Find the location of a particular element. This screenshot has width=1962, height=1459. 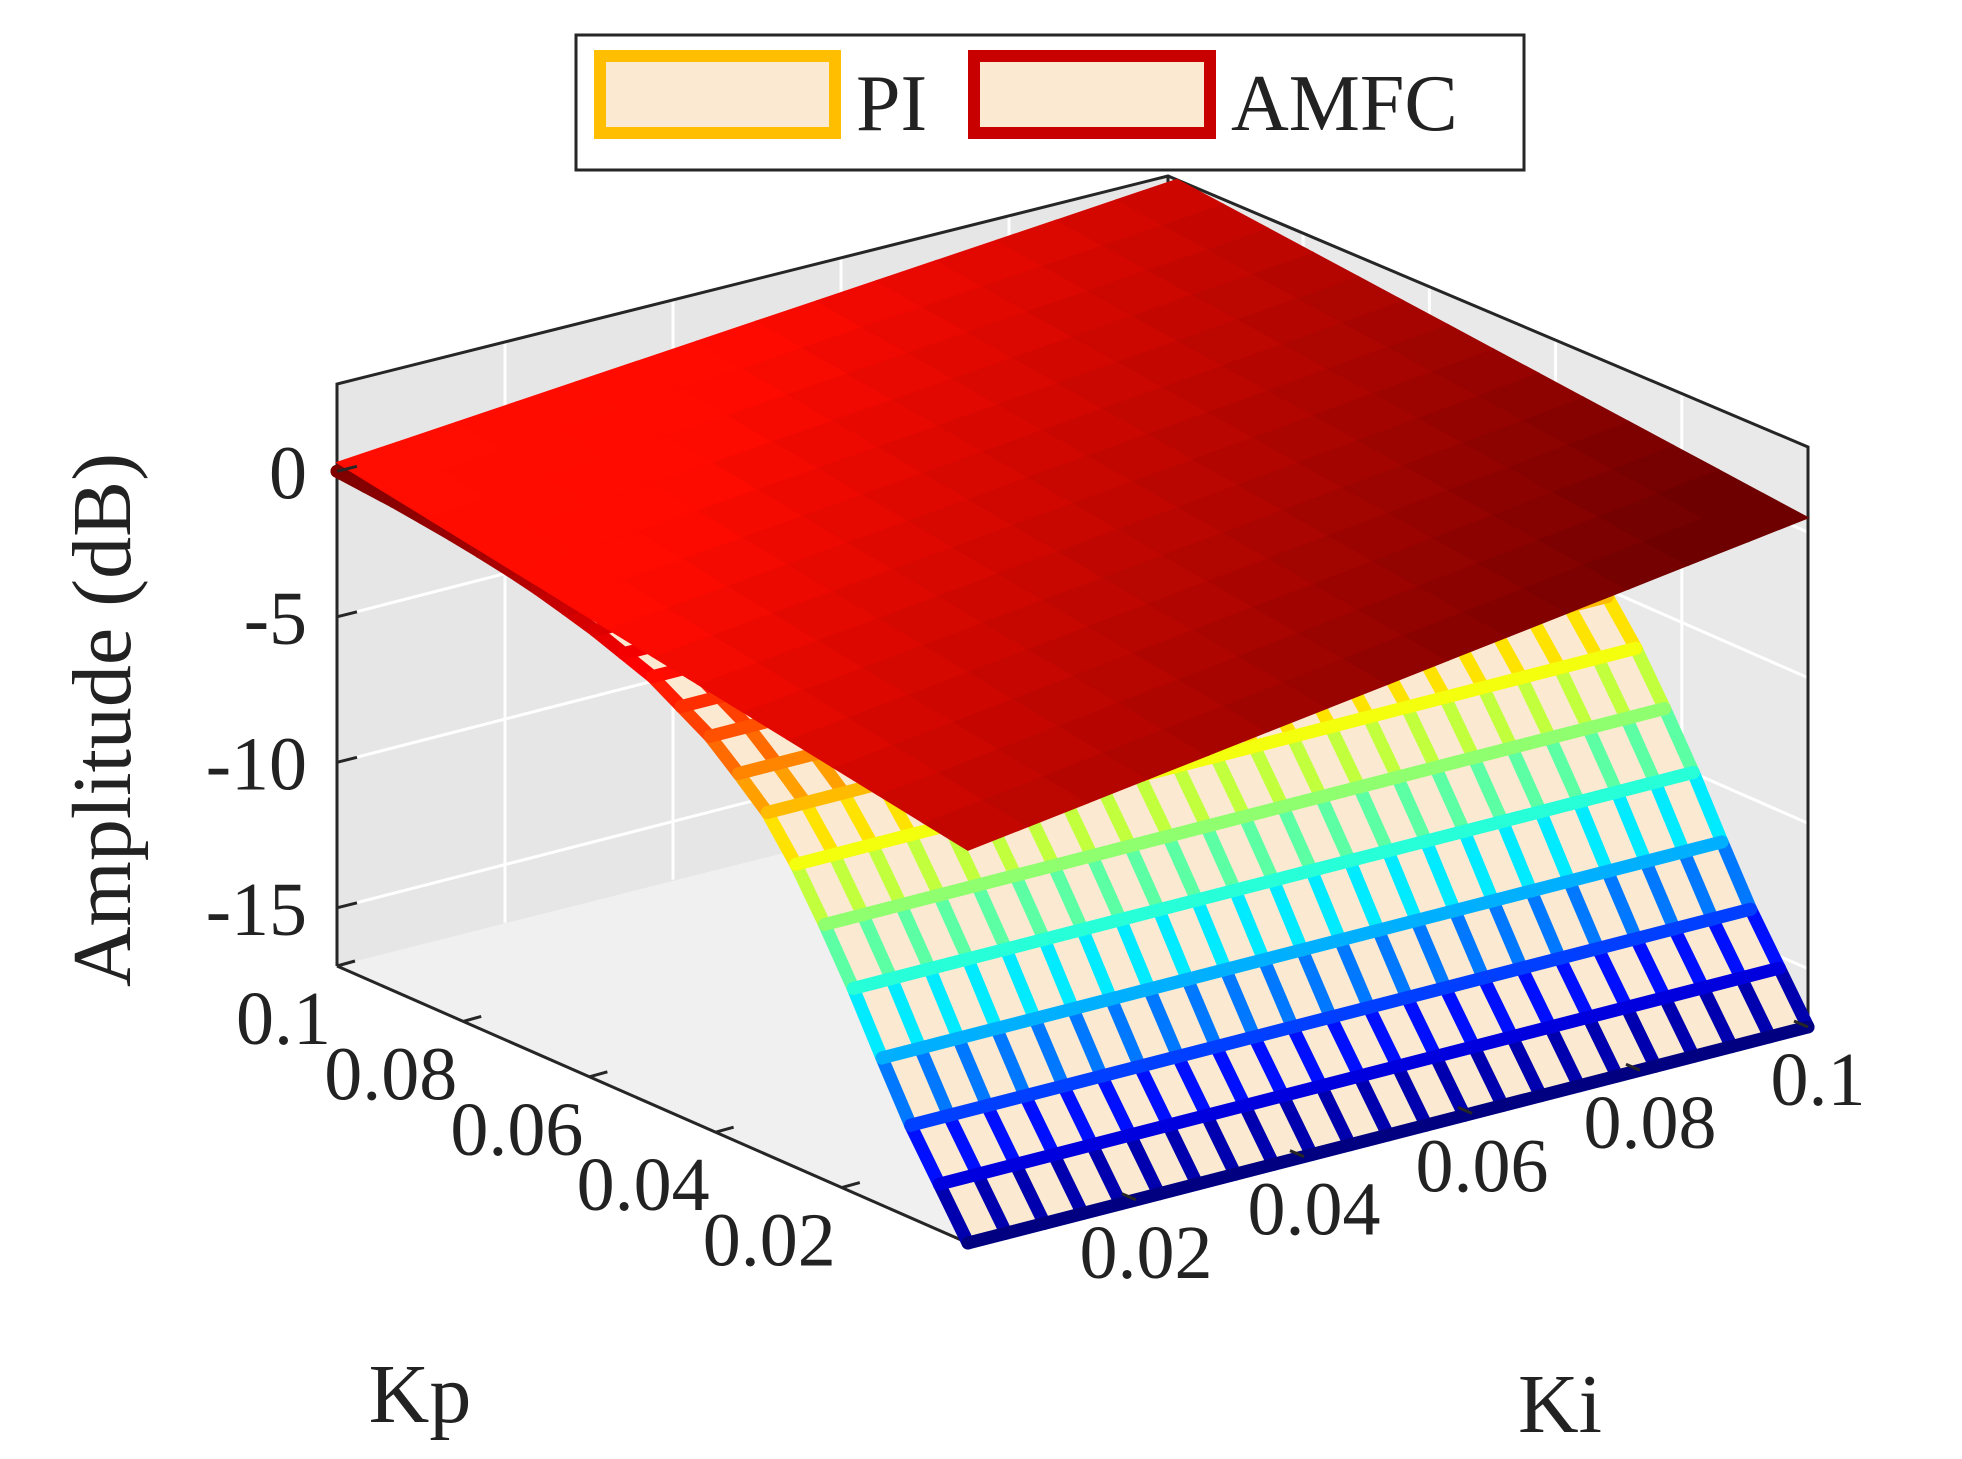

legend-label-pi: PI is located at coordinates (891, 104).